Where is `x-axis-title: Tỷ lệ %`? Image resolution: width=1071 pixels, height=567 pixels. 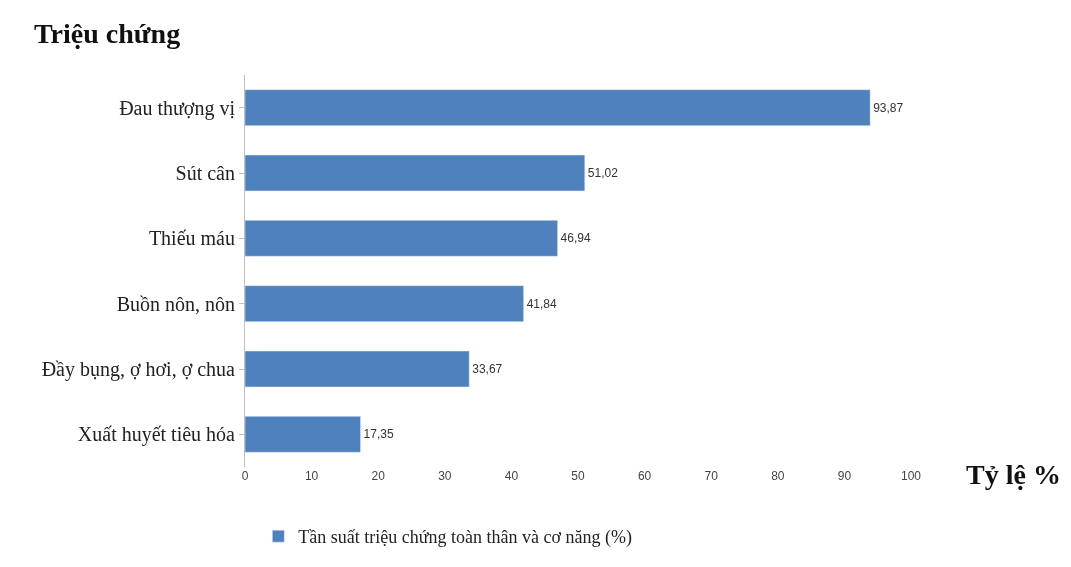 x-axis-title: Tỷ lệ % is located at coordinates (1013, 474).